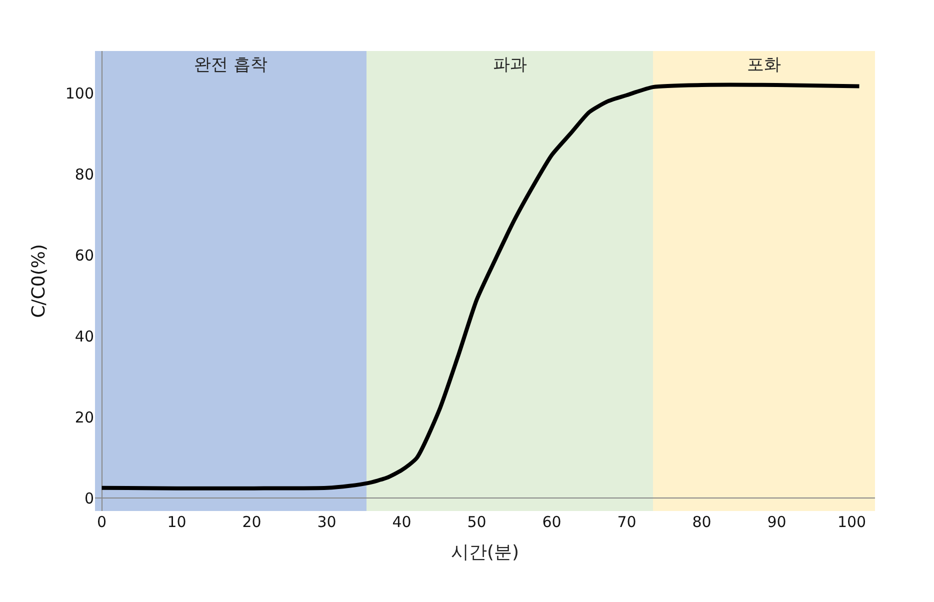 The height and width of the screenshot is (602, 934). What do you see at coordinates (84, 336) in the screenshot?
I see `y-tick-label: 40` at bounding box center [84, 336].